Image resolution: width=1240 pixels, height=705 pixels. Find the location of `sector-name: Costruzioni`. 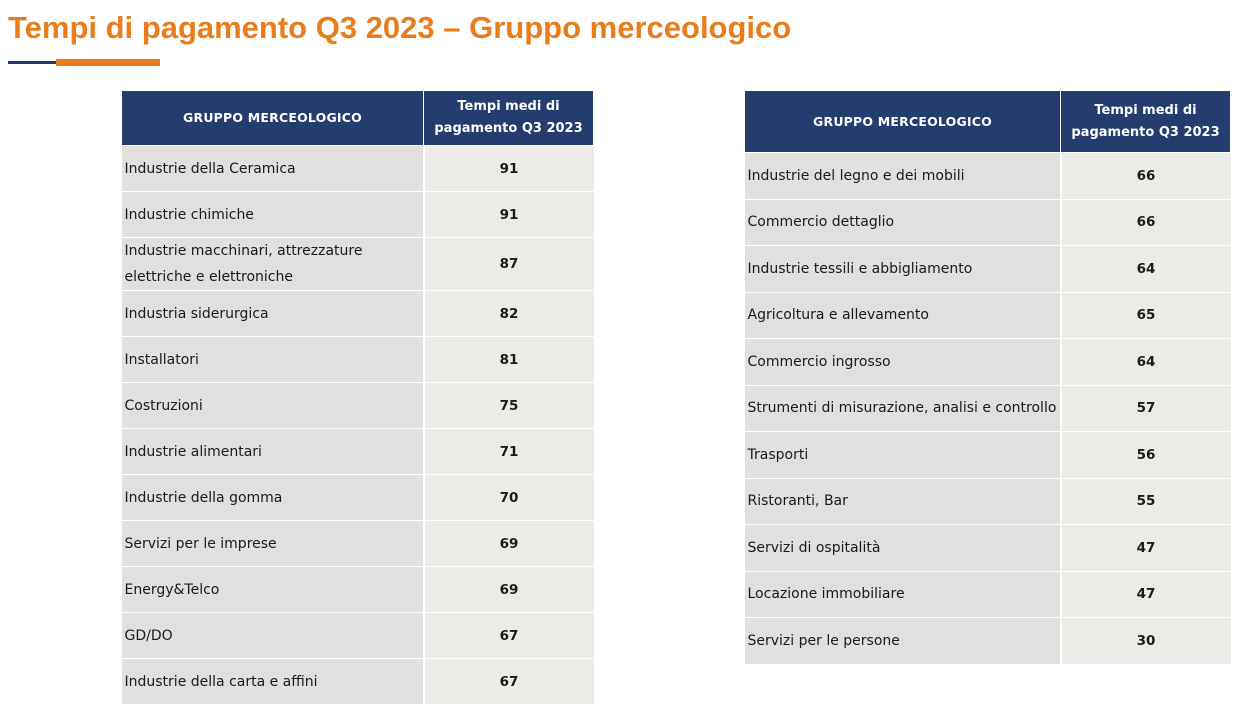

sector-name: Costruzioni is located at coordinates (273, 405).